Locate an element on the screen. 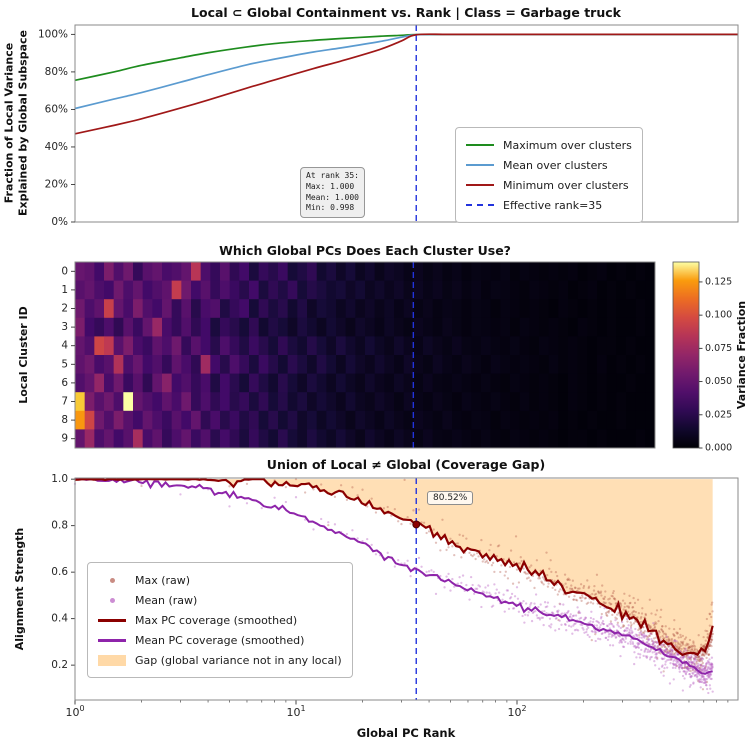  legend-entry: Minimum over clusters is located at coordinates (549, 185).